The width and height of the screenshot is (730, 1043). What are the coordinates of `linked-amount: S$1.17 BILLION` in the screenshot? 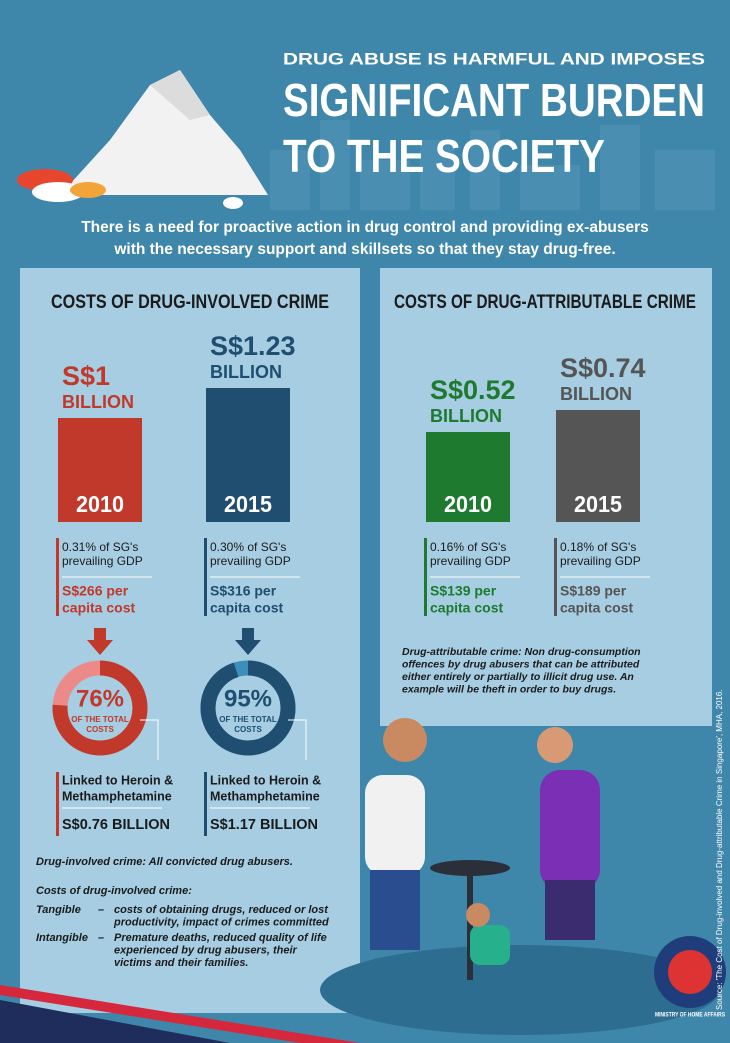 It's located at (264, 825).